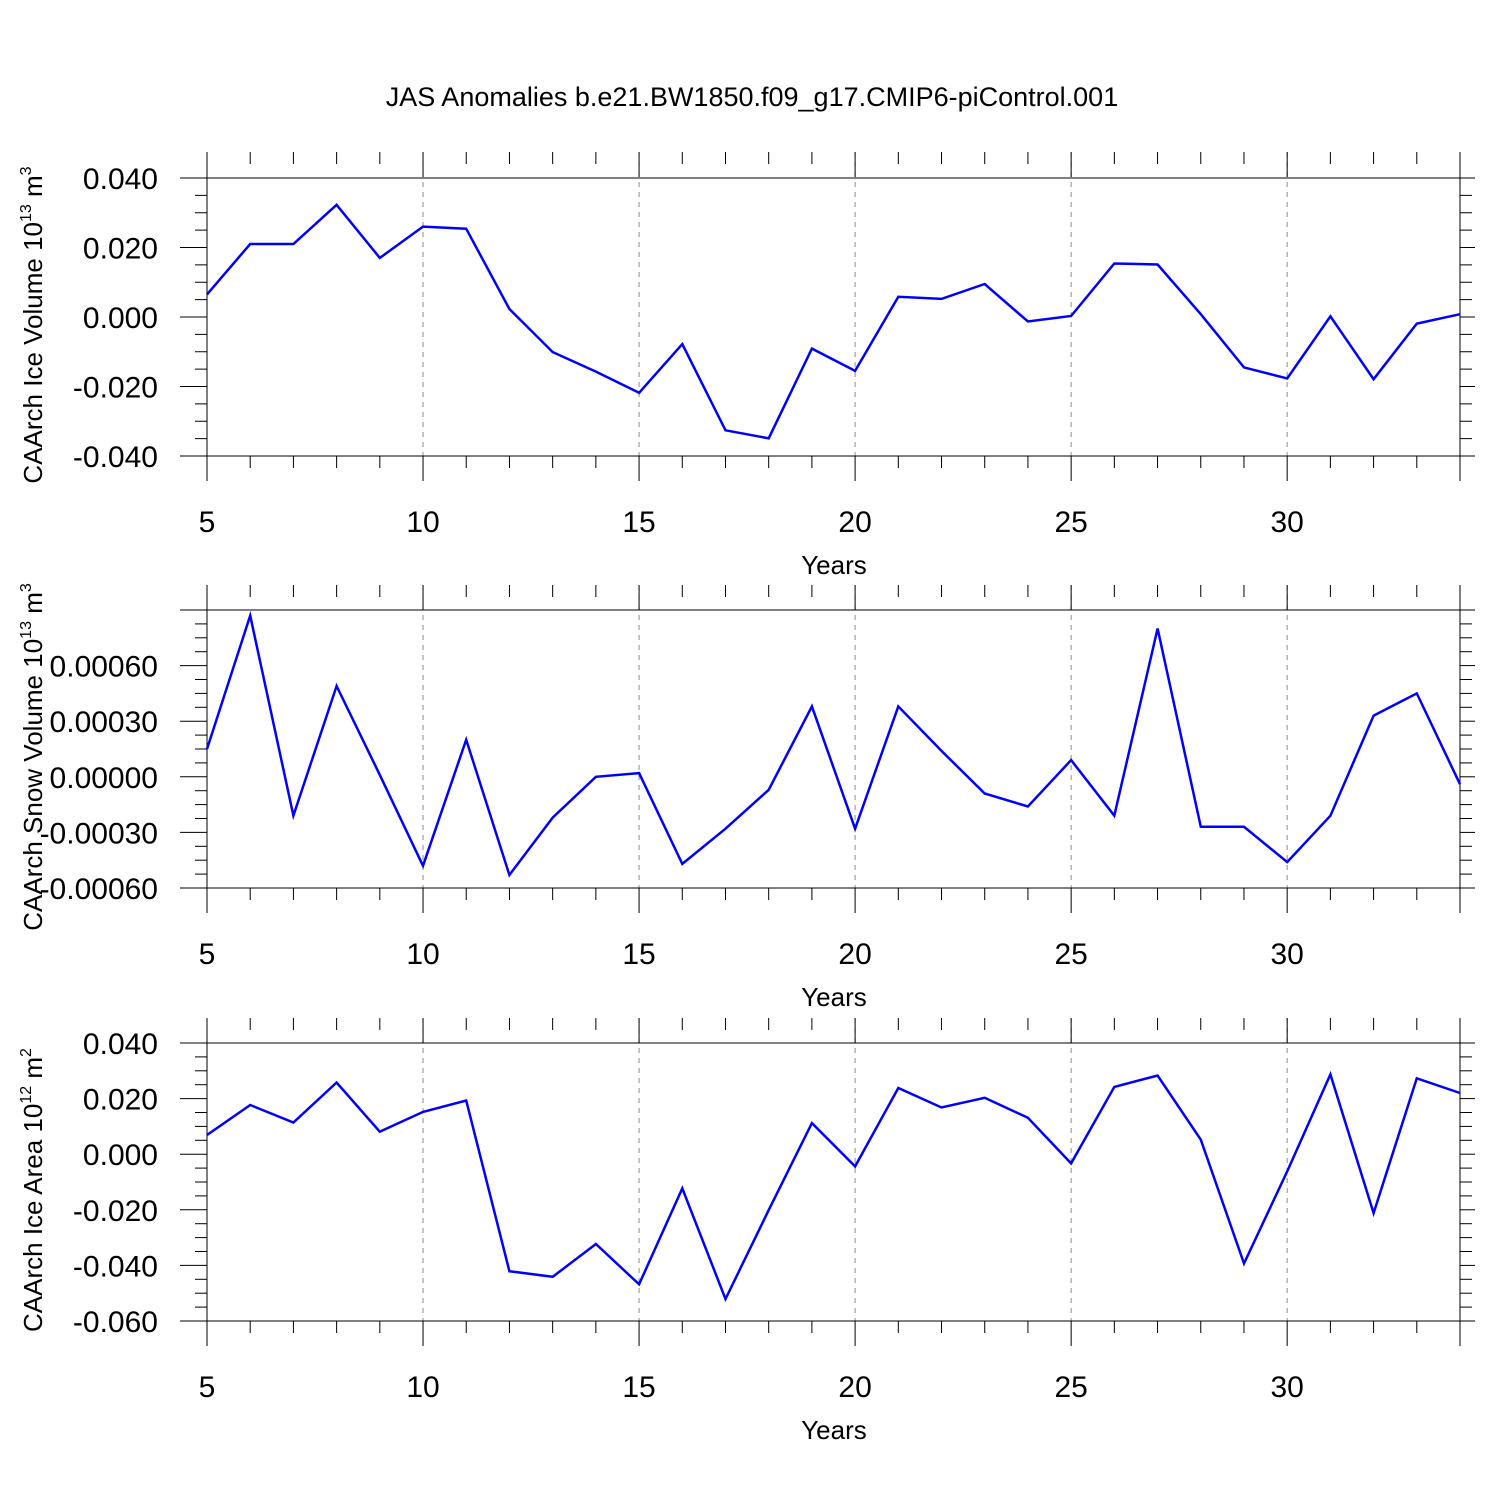  I want to click on y-axis-label-main: CAArch Snow Volume 10, so click(33, 785).